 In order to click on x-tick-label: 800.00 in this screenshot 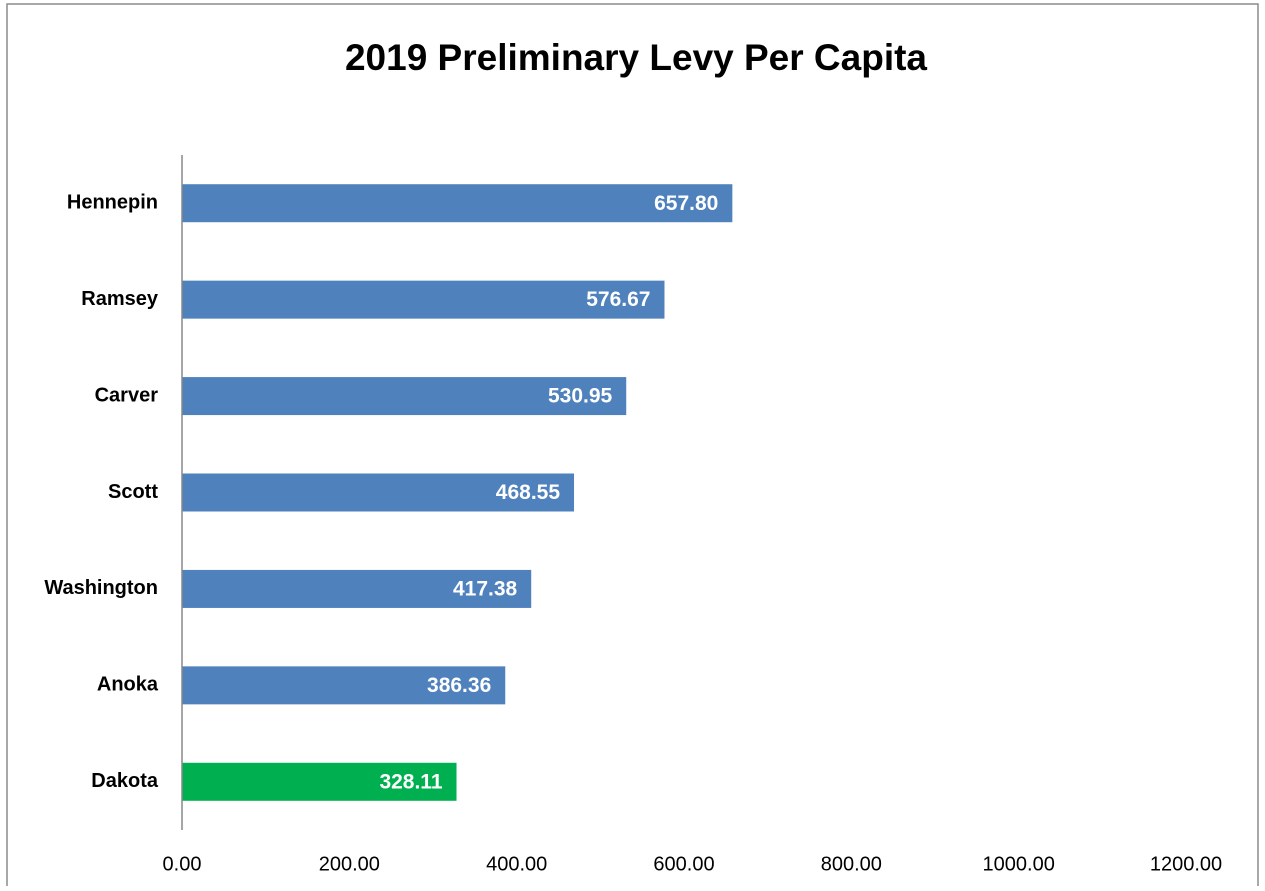, I will do `click(851, 864)`.